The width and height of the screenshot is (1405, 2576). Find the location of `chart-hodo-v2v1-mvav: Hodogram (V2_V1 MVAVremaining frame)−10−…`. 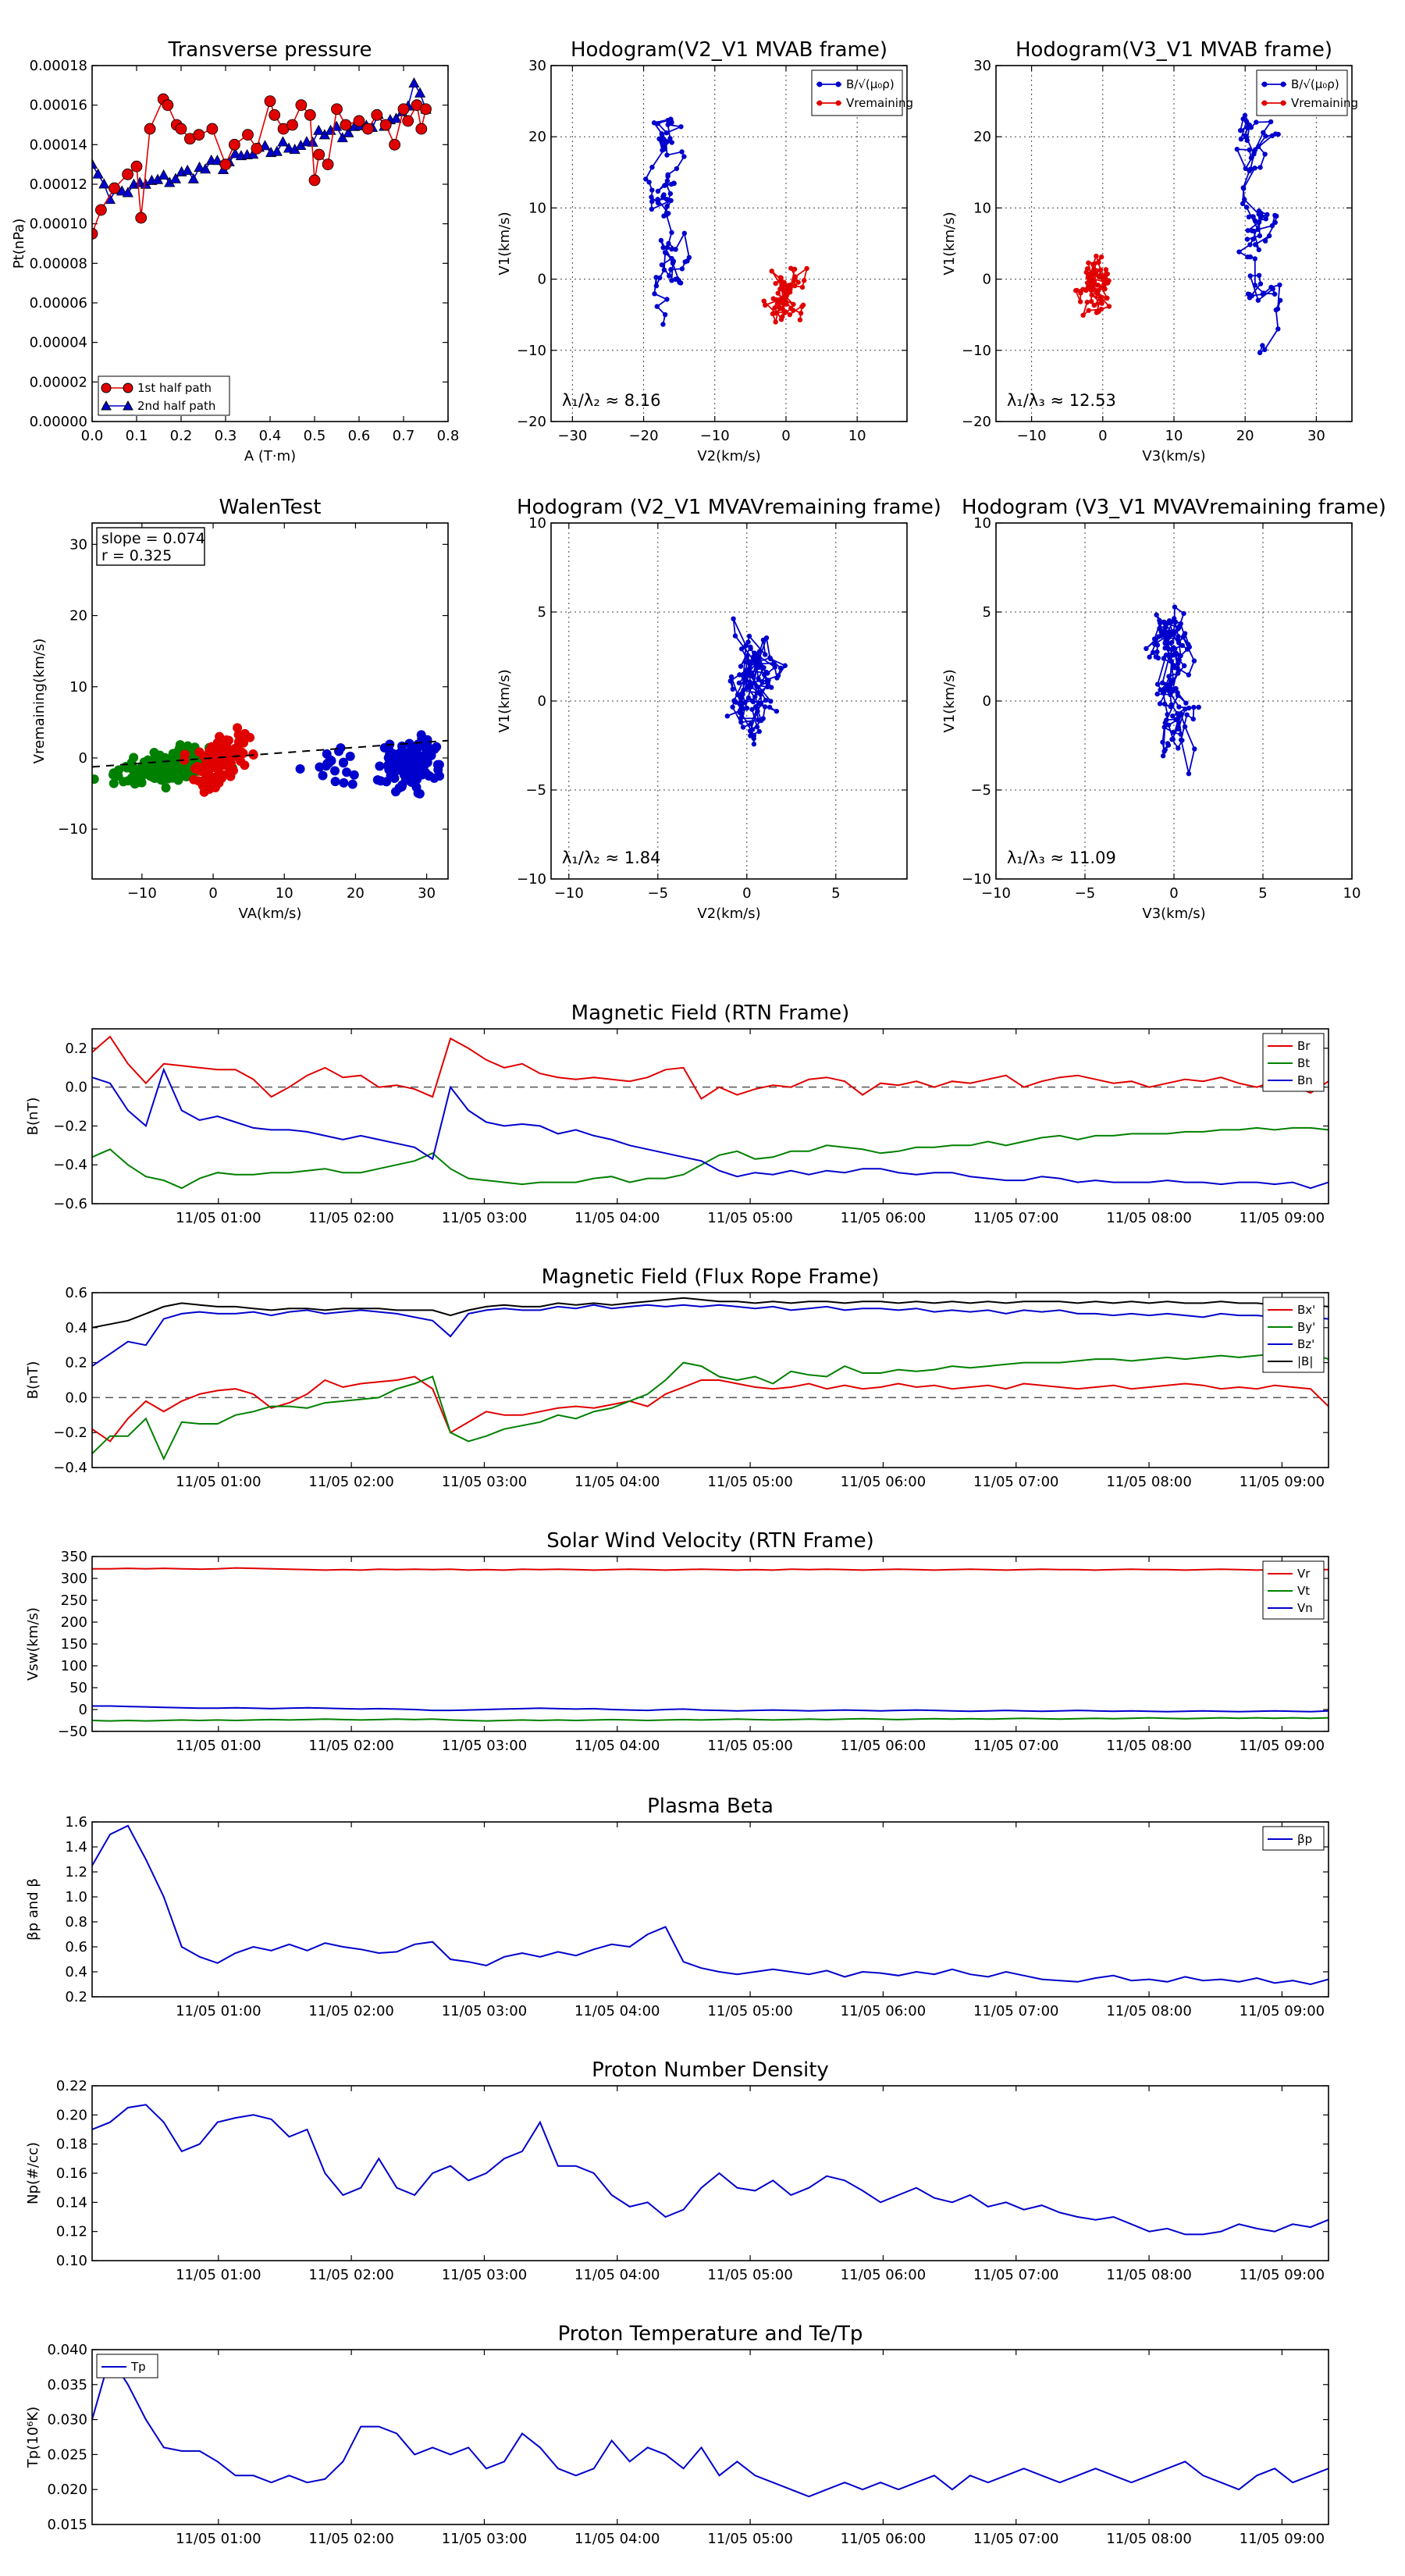

chart-hodo-v2v1-mvav: Hodogram (V2_V1 MVAVremaining frame)−10−… is located at coordinates (718, 709).